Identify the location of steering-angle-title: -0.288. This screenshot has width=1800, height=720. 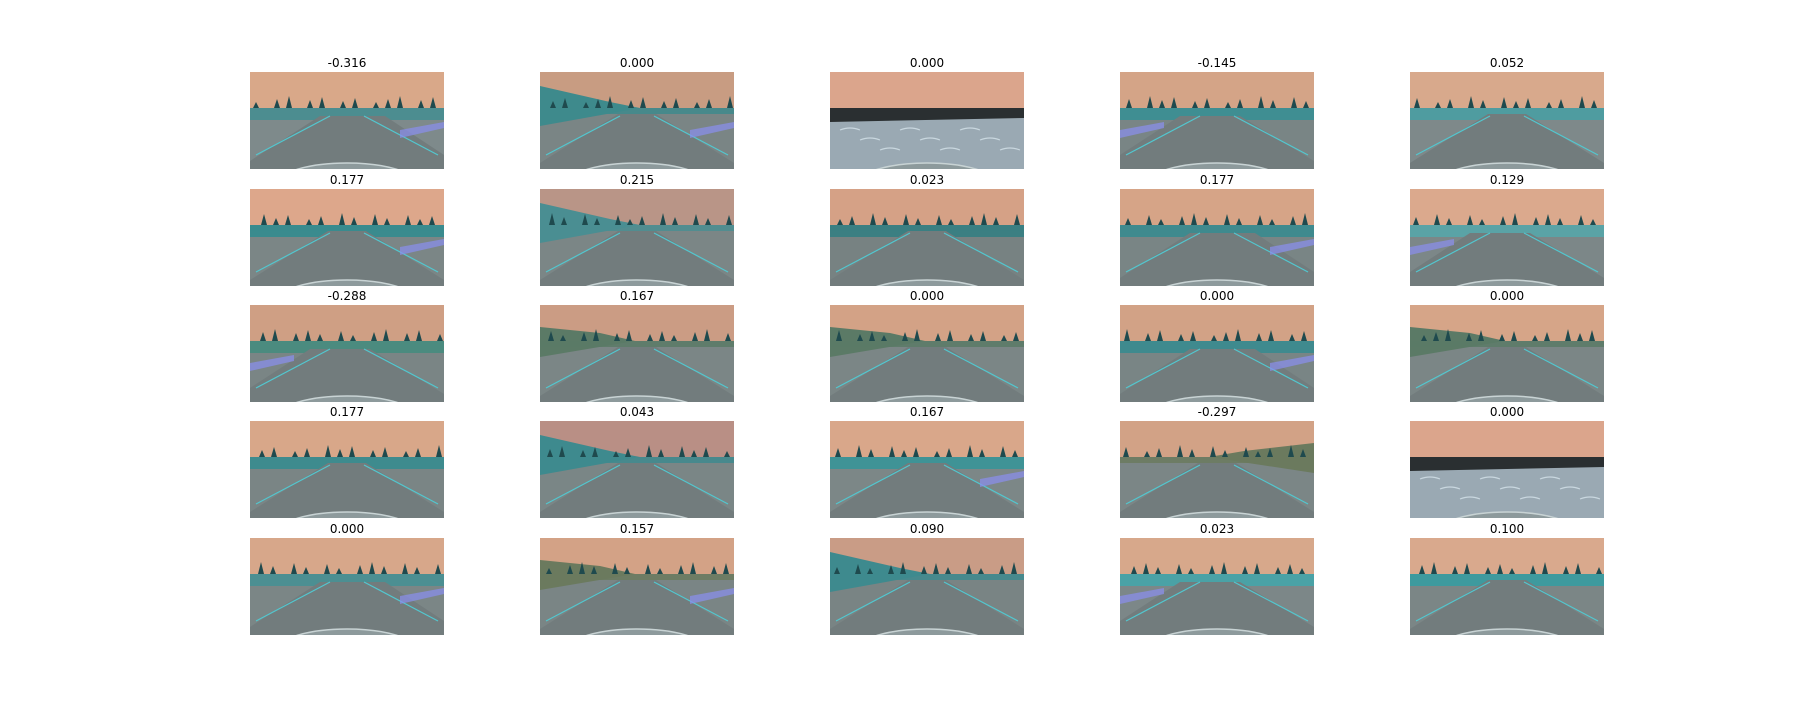
(347, 296).